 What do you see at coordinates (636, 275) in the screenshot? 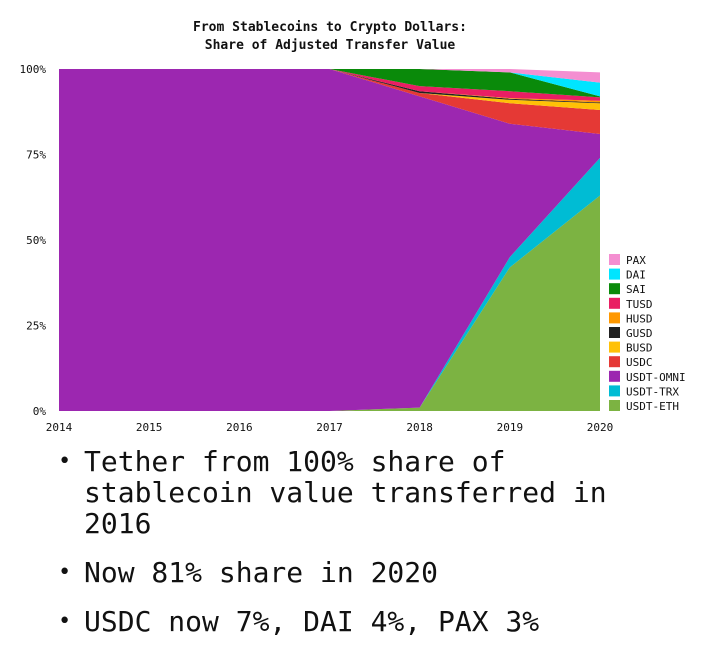
I see `legend-label-dai: DAI` at bounding box center [636, 275].